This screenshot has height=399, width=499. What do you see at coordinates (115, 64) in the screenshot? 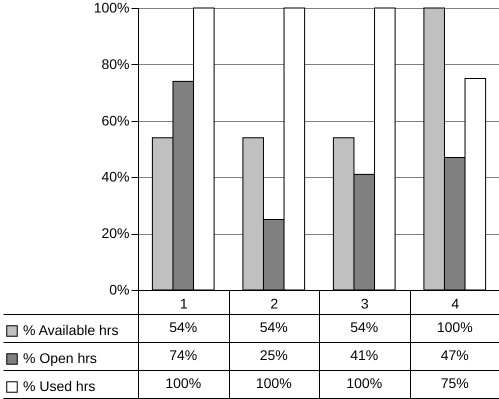
I see `y-tick-label: 80%` at bounding box center [115, 64].